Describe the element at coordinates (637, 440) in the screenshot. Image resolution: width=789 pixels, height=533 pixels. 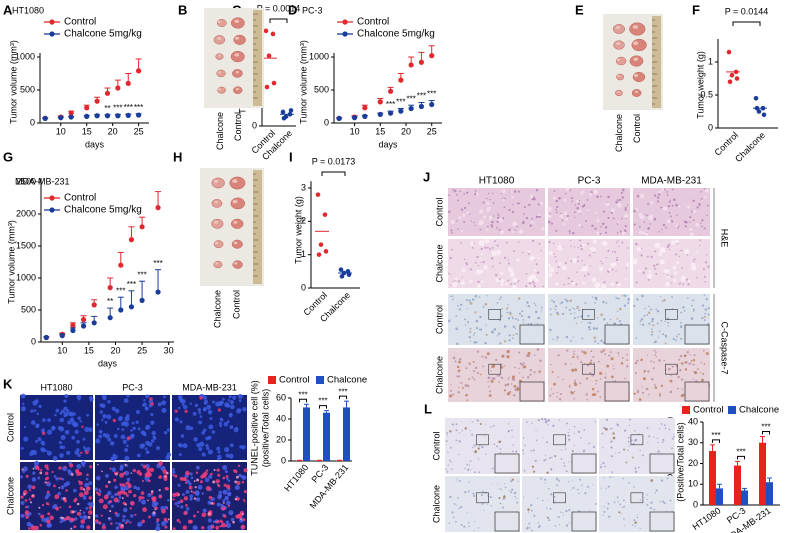
I see `inset-box` at that location.